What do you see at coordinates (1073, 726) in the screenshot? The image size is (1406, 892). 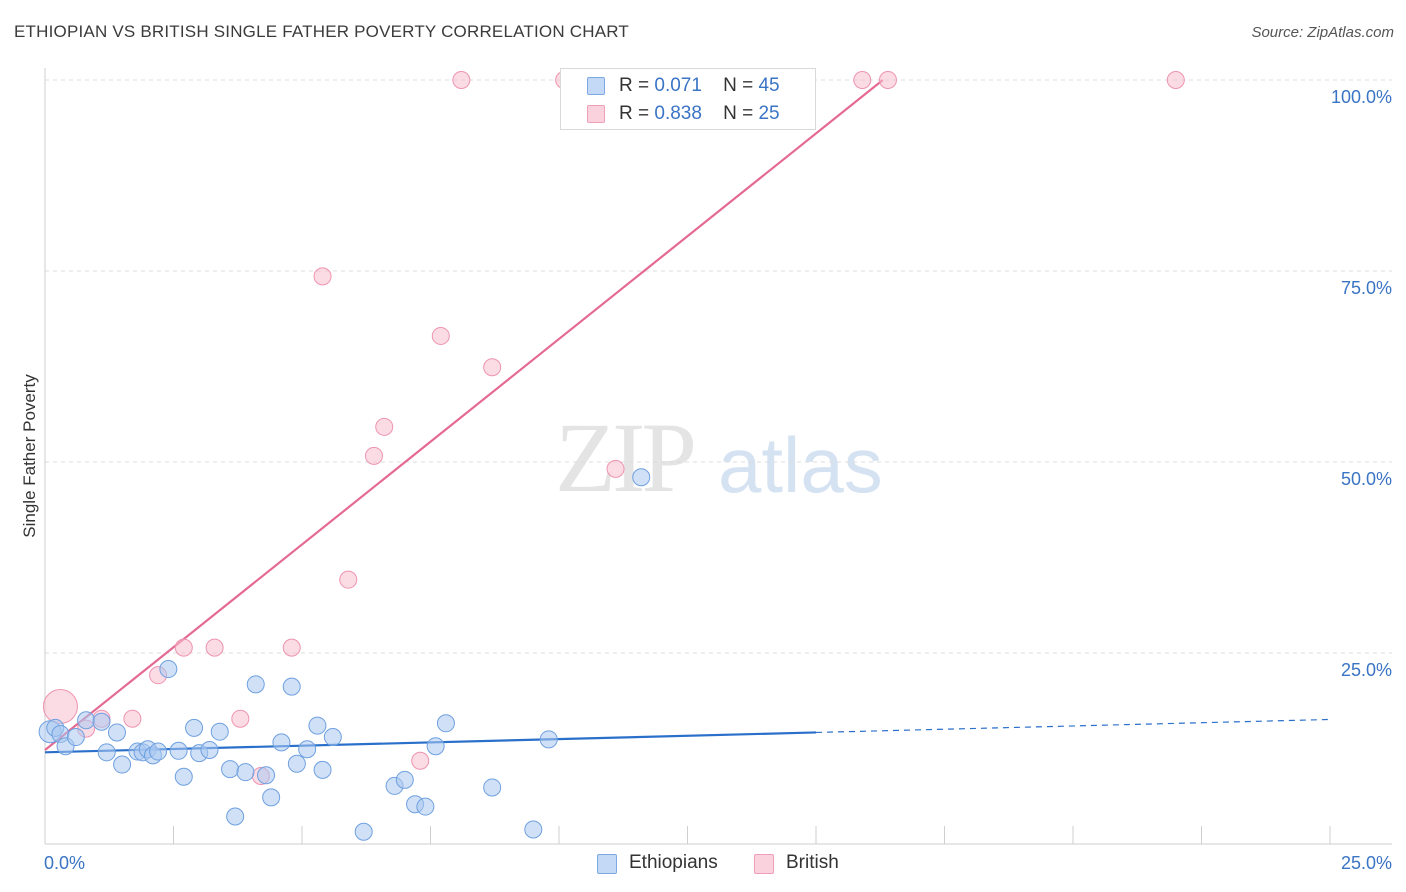 I see `ethiopian-trend-extension` at bounding box center [1073, 726].